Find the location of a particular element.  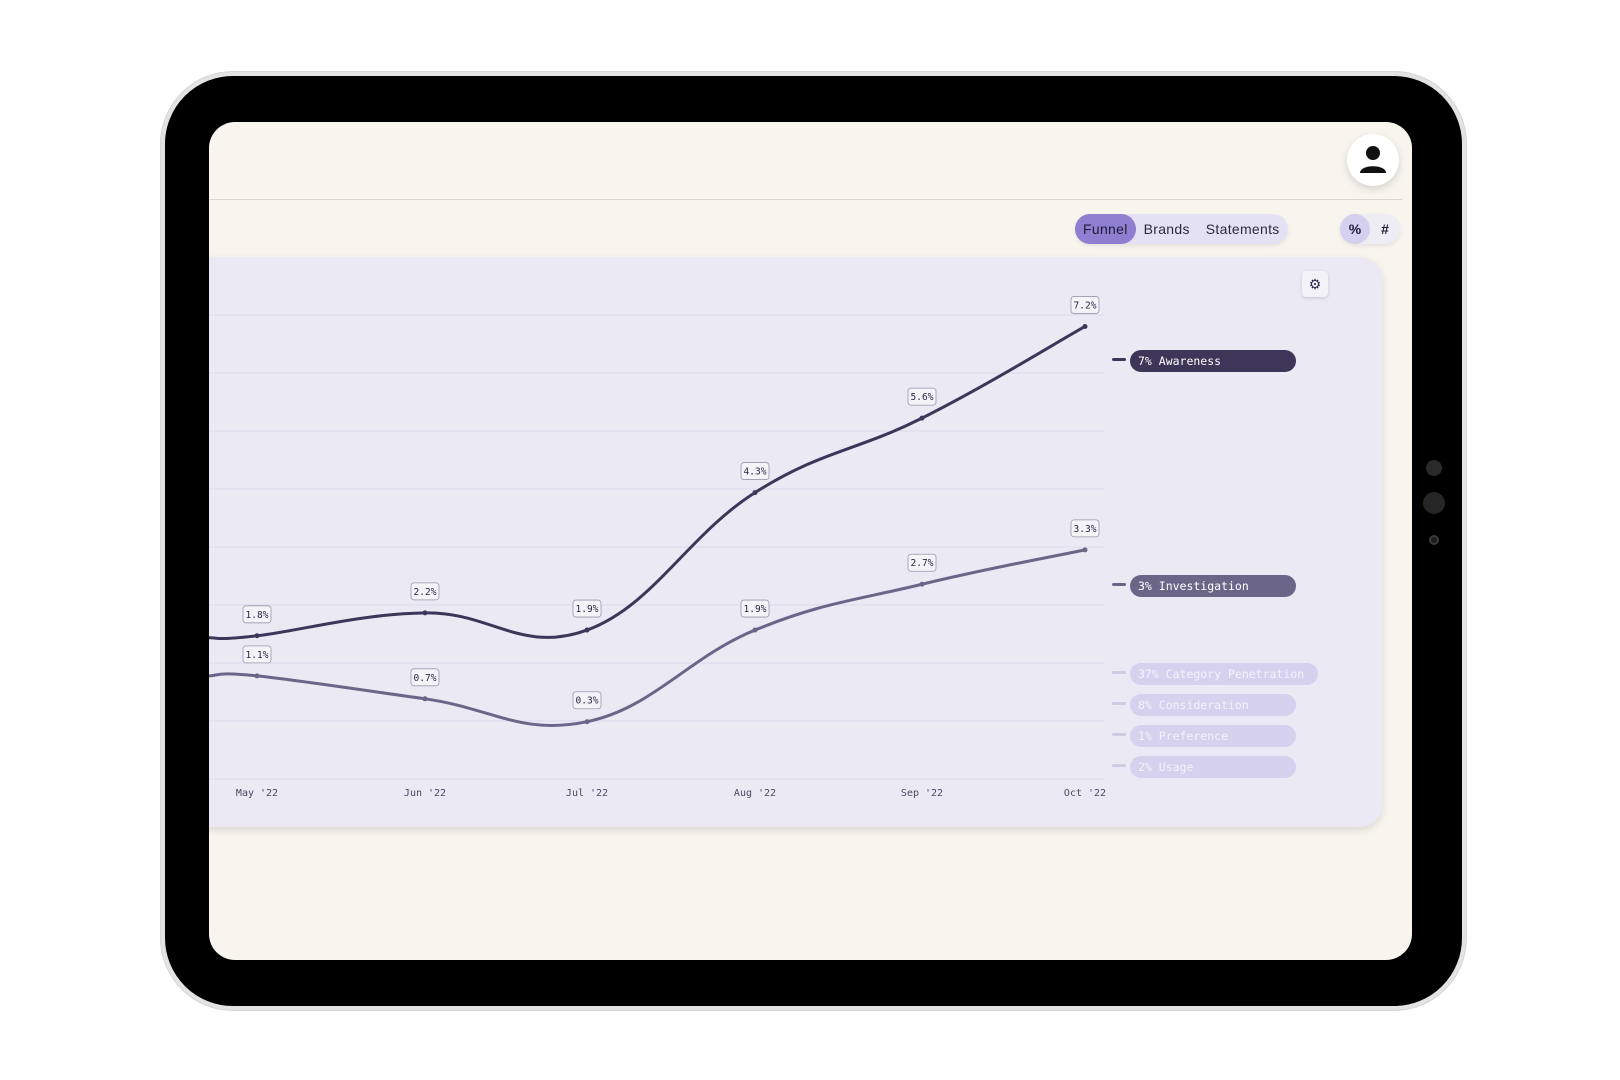

unit-toggle: % # is located at coordinates (1370, 229).